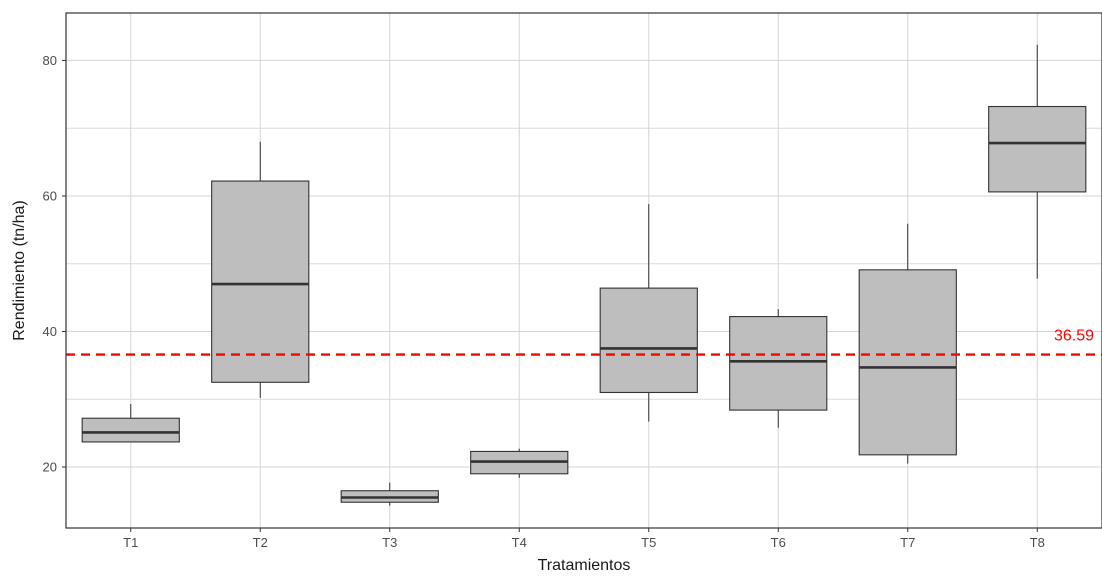 Image resolution: width=1102 pixels, height=578 pixels. Describe the element at coordinates (19, 270) in the screenshot. I see `y-axis-title: Rendimiento (tn/ha)` at that location.